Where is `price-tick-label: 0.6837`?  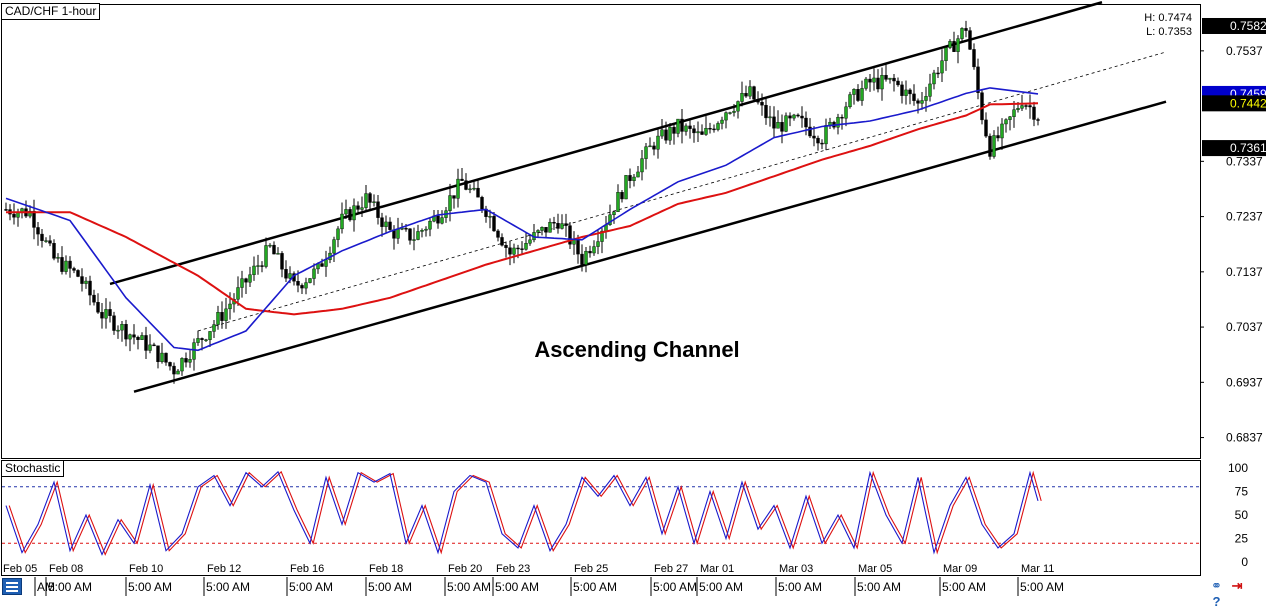
price-tick-label: 0.6837 is located at coordinates (1244, 438).